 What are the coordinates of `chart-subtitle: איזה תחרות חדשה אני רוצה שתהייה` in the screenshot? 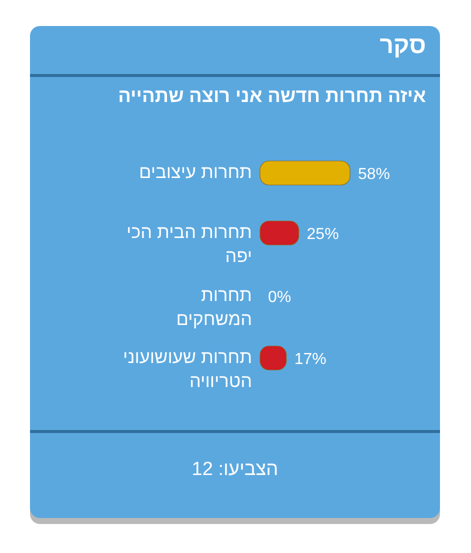 It's located at (271, 97).